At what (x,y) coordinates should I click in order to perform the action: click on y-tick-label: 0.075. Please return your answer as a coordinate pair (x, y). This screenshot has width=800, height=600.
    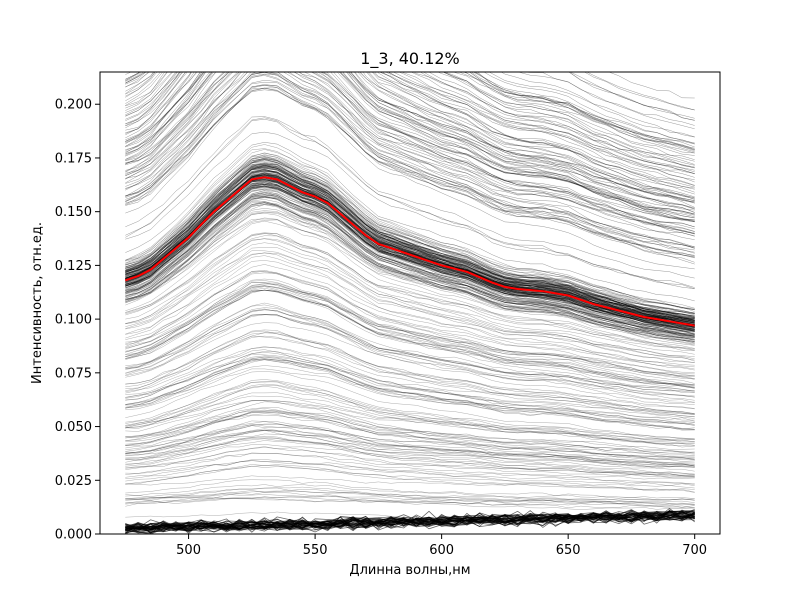
    Looking at the image, I should click on (73, 373).